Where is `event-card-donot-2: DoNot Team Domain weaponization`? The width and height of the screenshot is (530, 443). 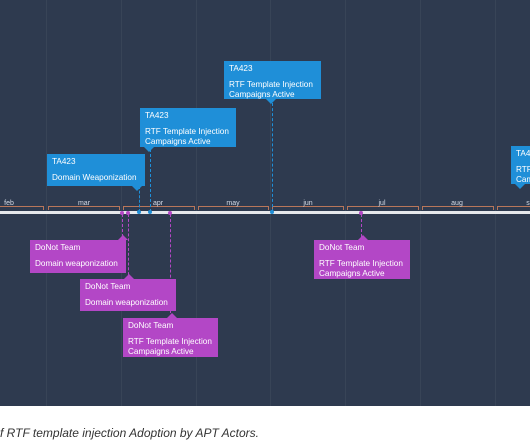 event-card-donot-2: DoNot Team Domain weaponization is located at coordinates (128, 292).